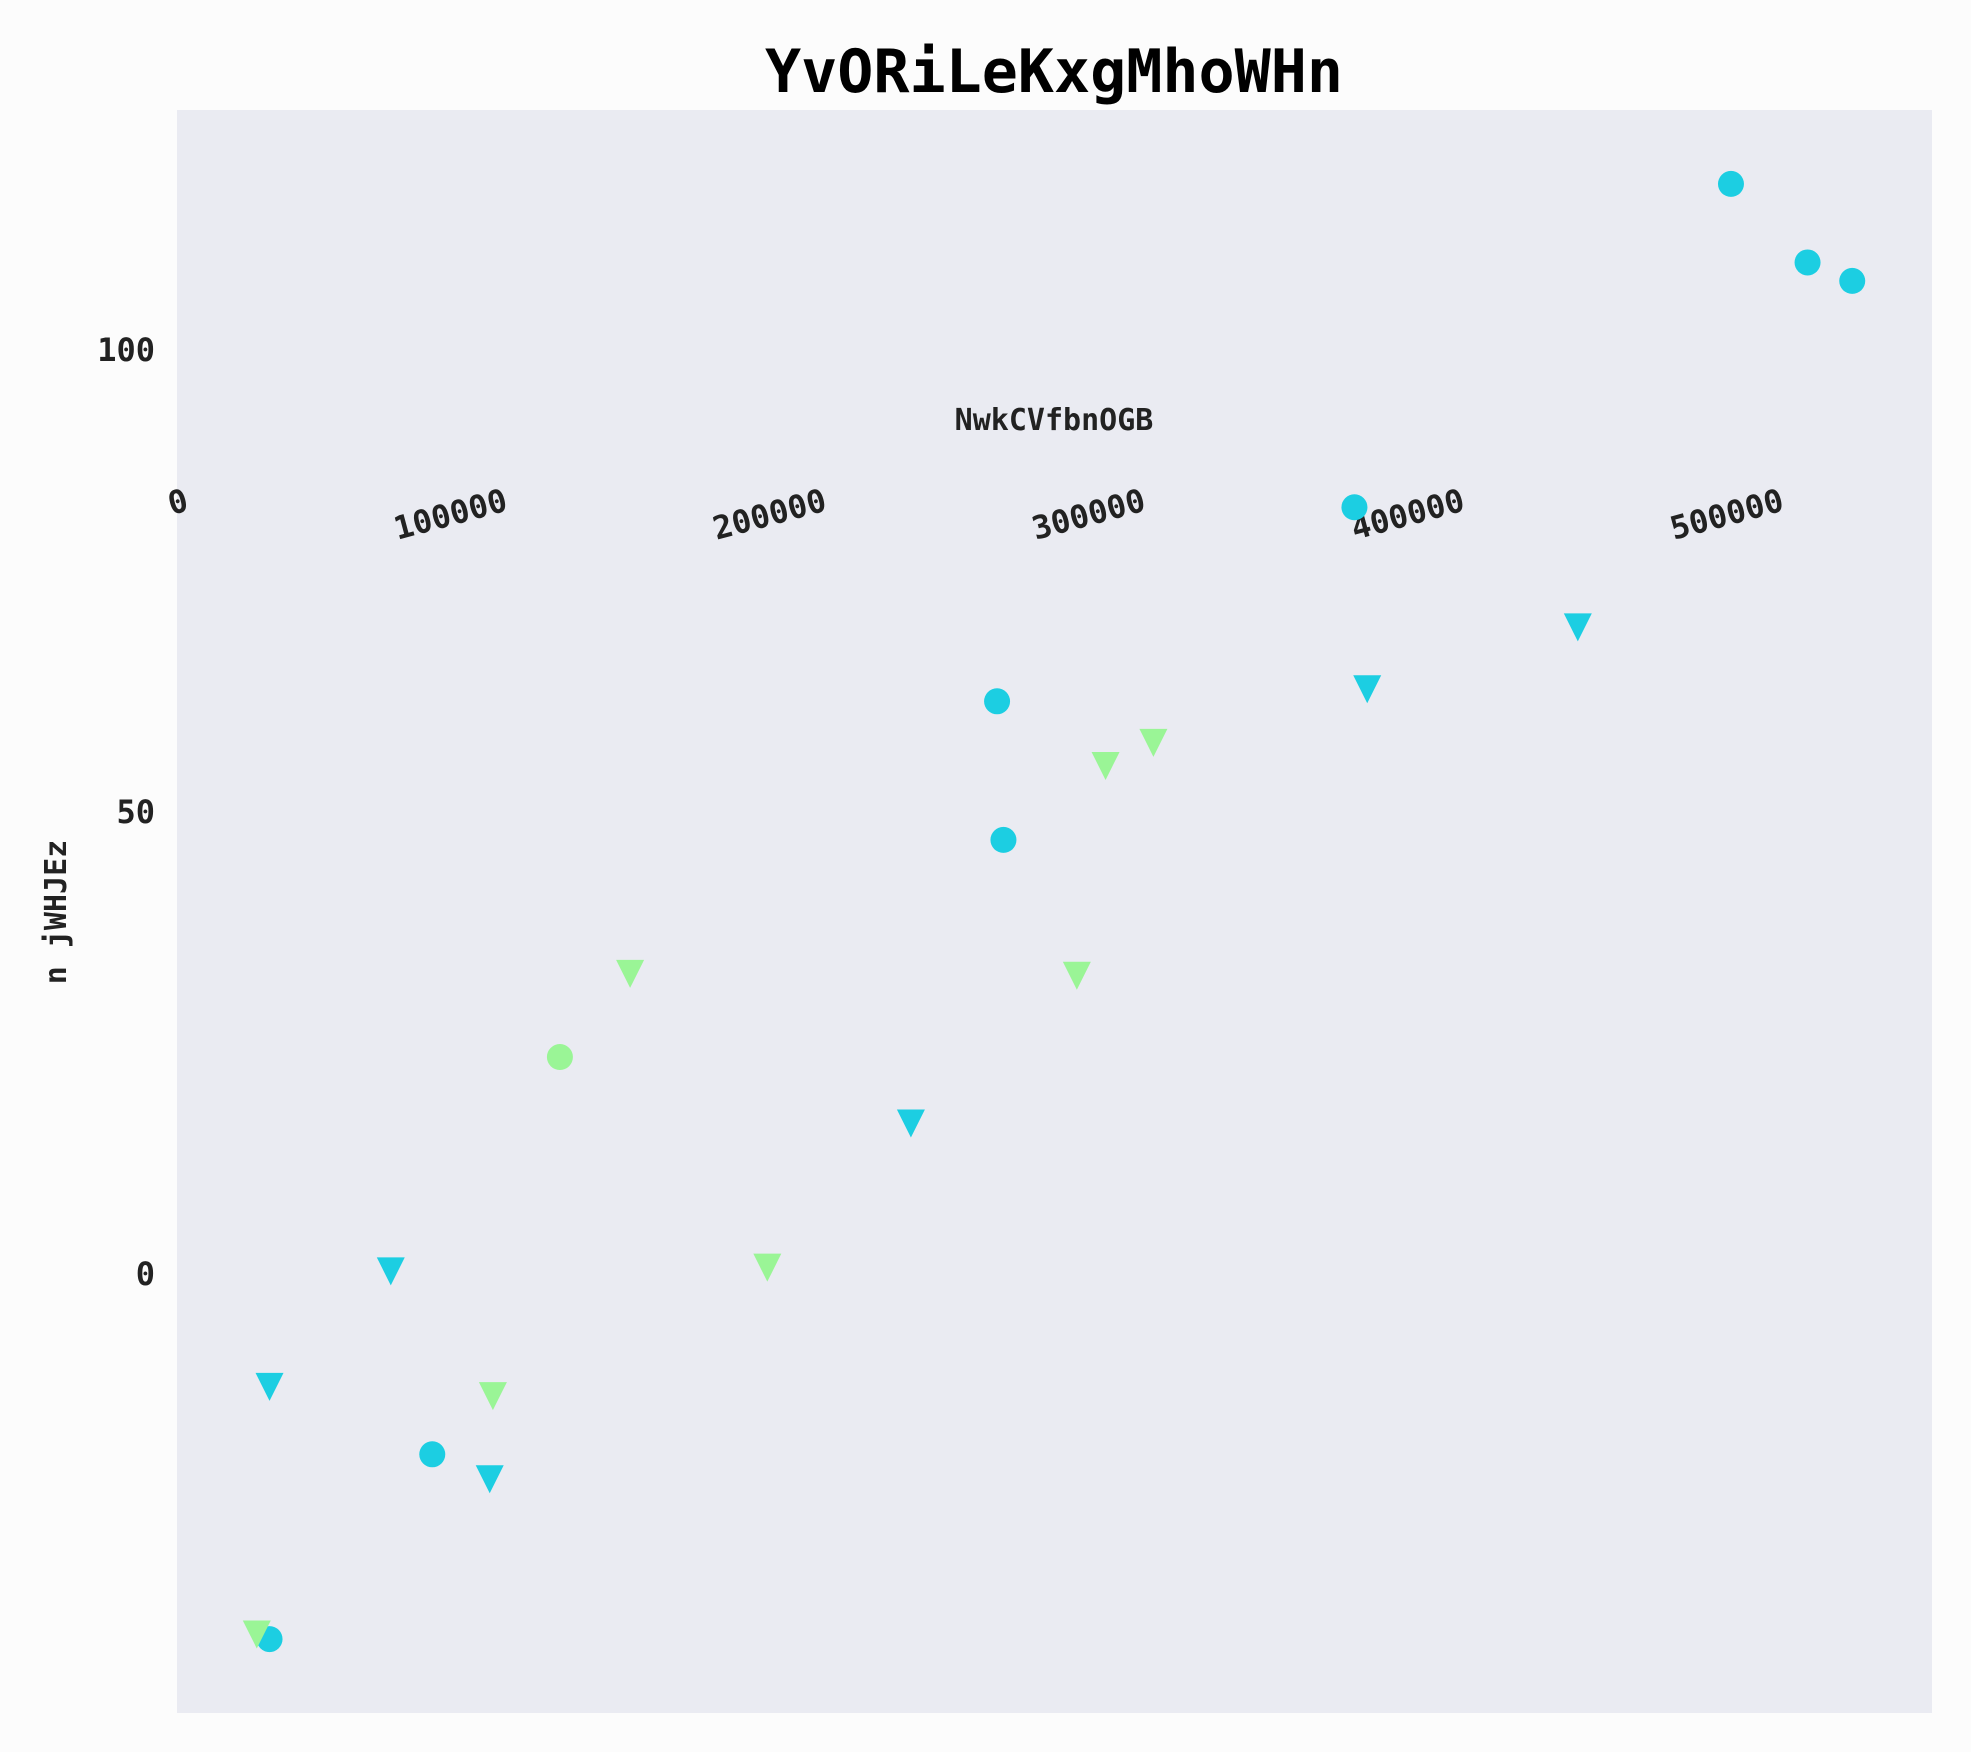 The image size is (1971, 1752). Describe the element at coordinates (135, 812) in the screenshot. I see `y-tick-label: 50` at that location.